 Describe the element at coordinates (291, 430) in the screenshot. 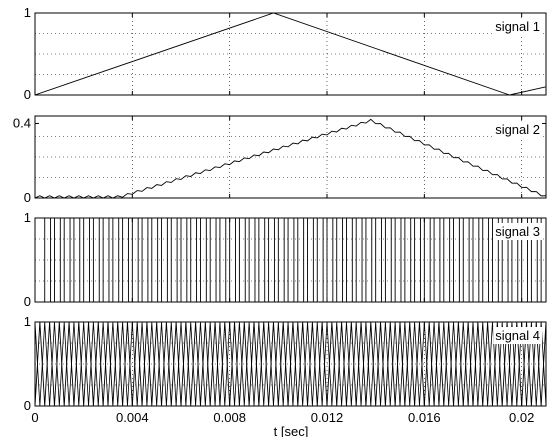

I see `x-axis-title: t [sec]` at that location.